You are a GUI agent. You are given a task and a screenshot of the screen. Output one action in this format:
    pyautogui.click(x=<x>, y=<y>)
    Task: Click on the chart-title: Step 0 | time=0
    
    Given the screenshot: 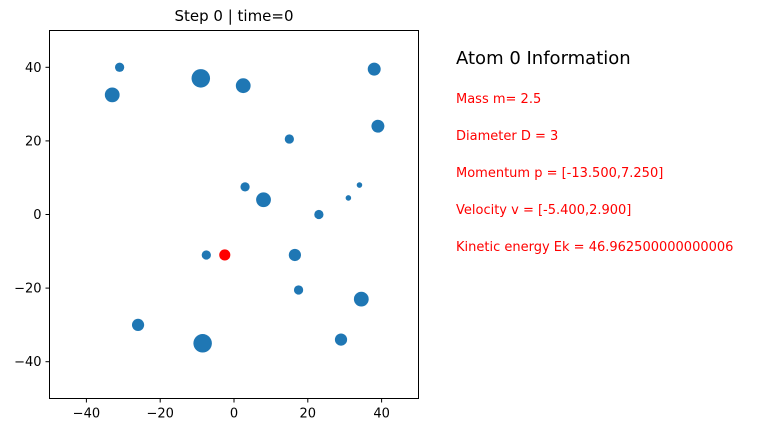 What is the action you would take?
    pyautogui.click(x=233, y=16)
    